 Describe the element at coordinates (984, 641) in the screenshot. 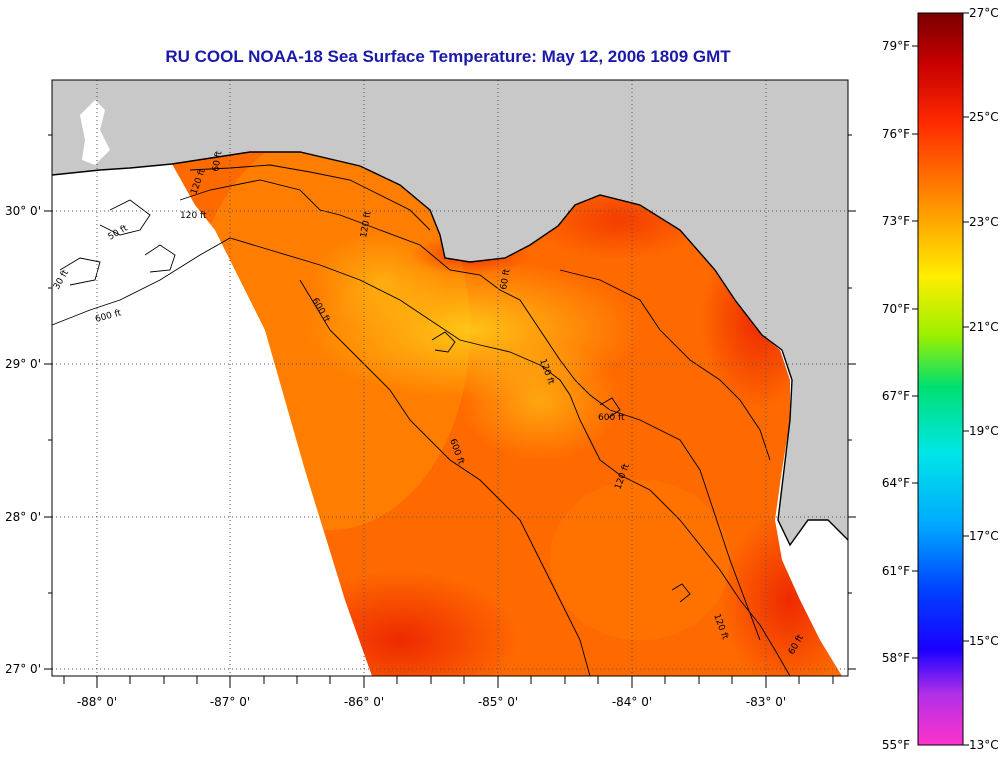

I see `c-label: 15°C` at that location.